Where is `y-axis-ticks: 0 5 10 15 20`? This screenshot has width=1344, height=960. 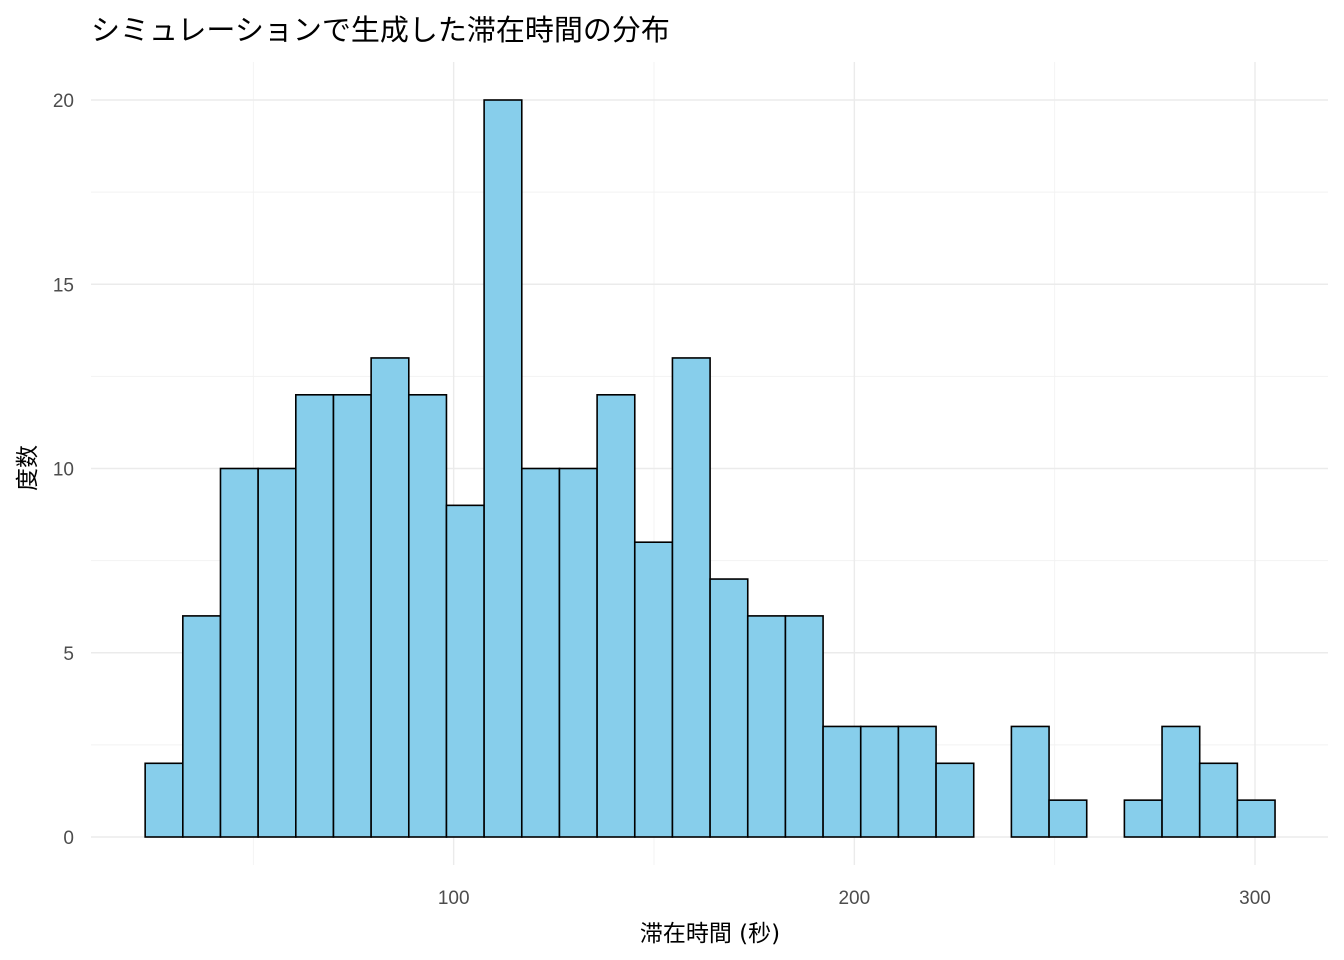 y-axis-ticks: 0 5 10 15 20 is located at coordinates (63, 470).